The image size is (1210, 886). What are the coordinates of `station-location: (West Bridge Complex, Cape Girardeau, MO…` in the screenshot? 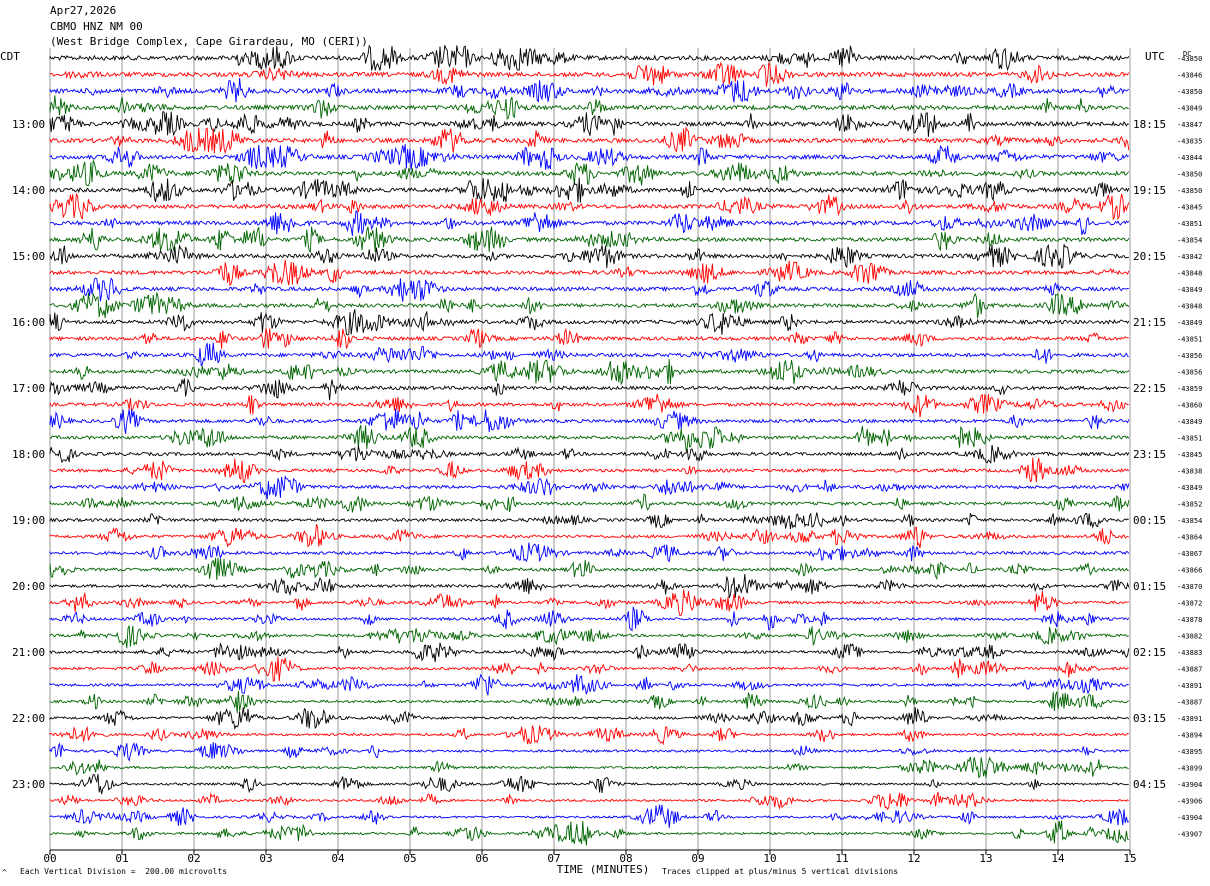 It's located at (209, 41).